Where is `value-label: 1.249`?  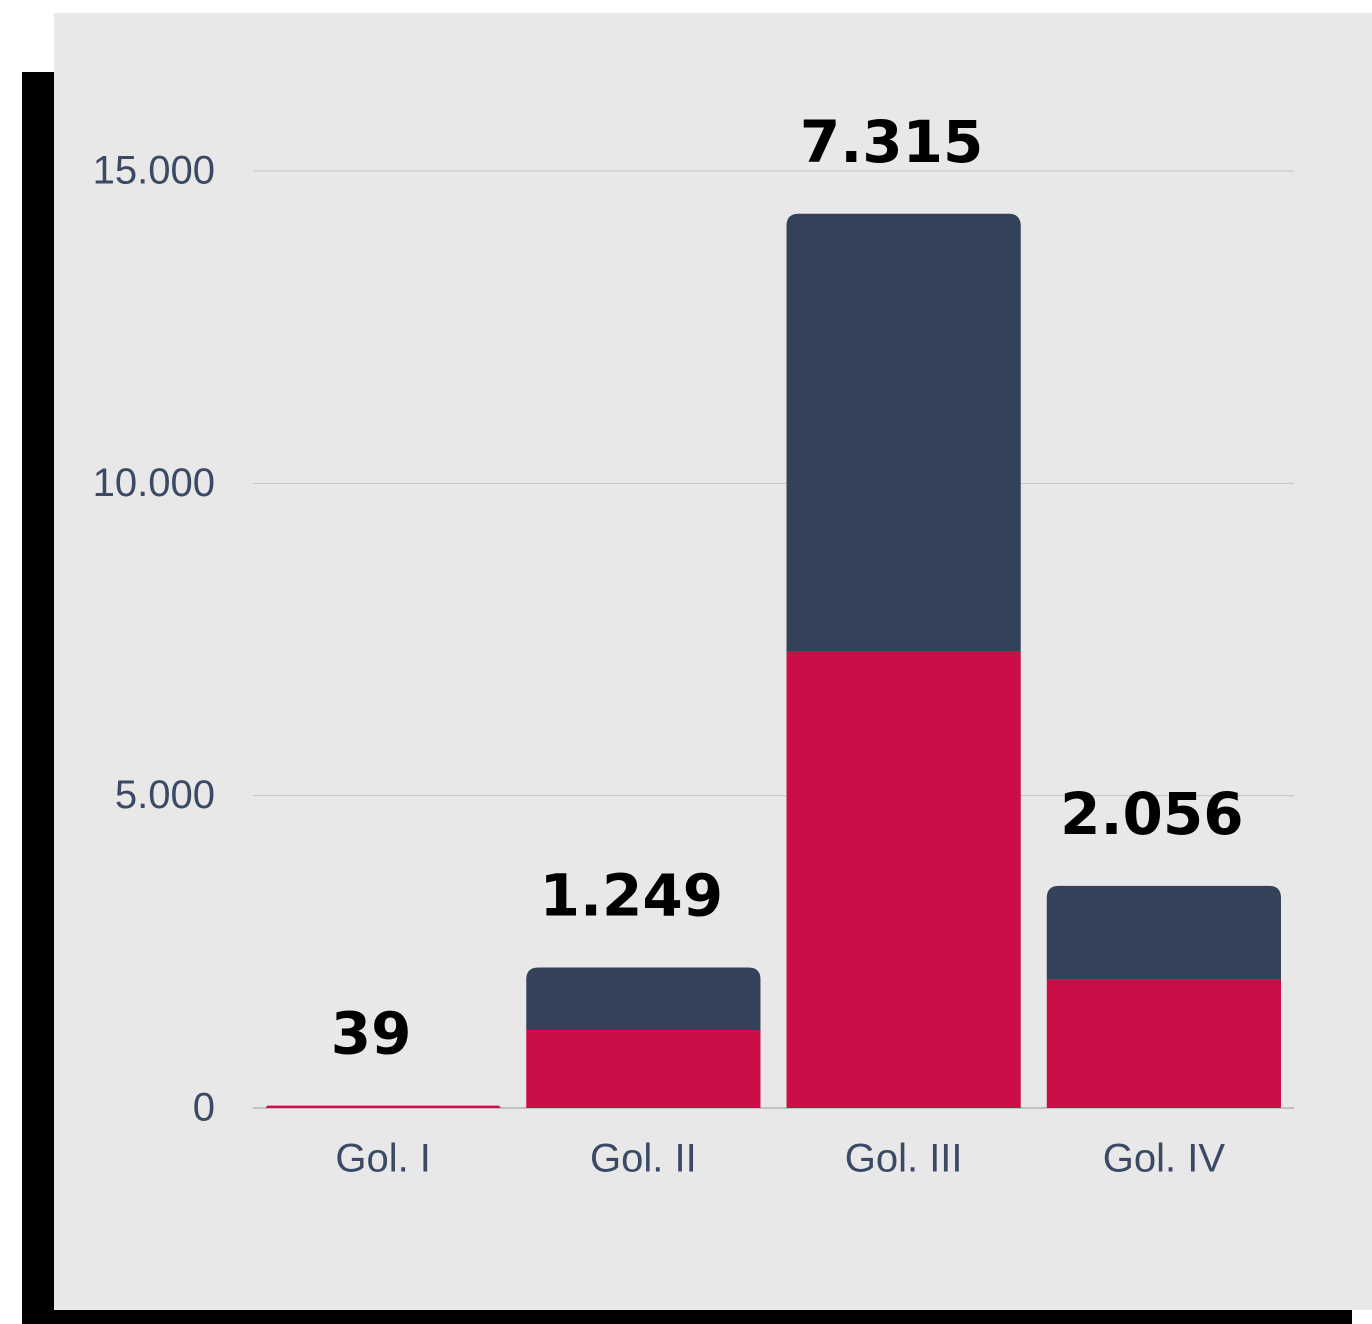
value-label: 1.249 is located at coordinates (631, 896).